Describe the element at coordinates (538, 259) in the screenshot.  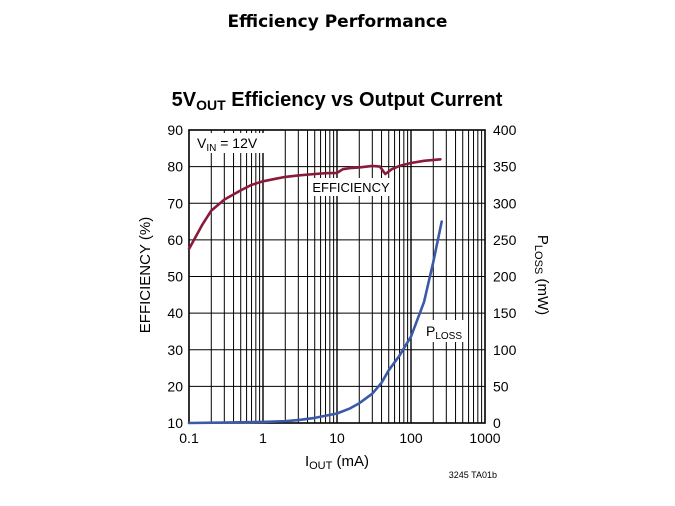
I see `y-axis-right-label-subscript: LOSS` at that location.